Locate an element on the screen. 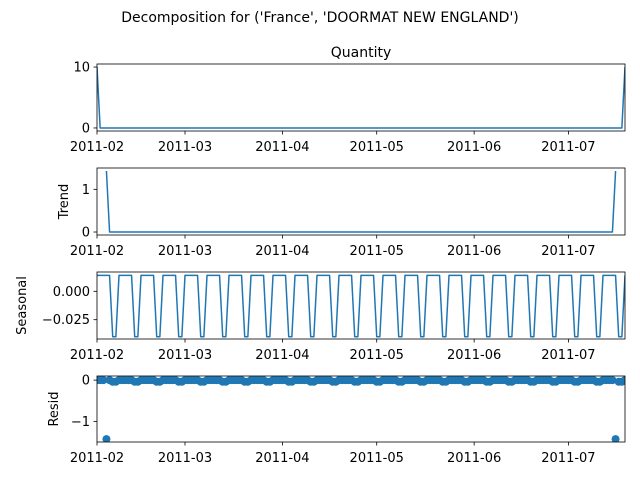 This screenshot has height=480, width=640. y-axis-label: Resid is located at coordinates (54, 408).